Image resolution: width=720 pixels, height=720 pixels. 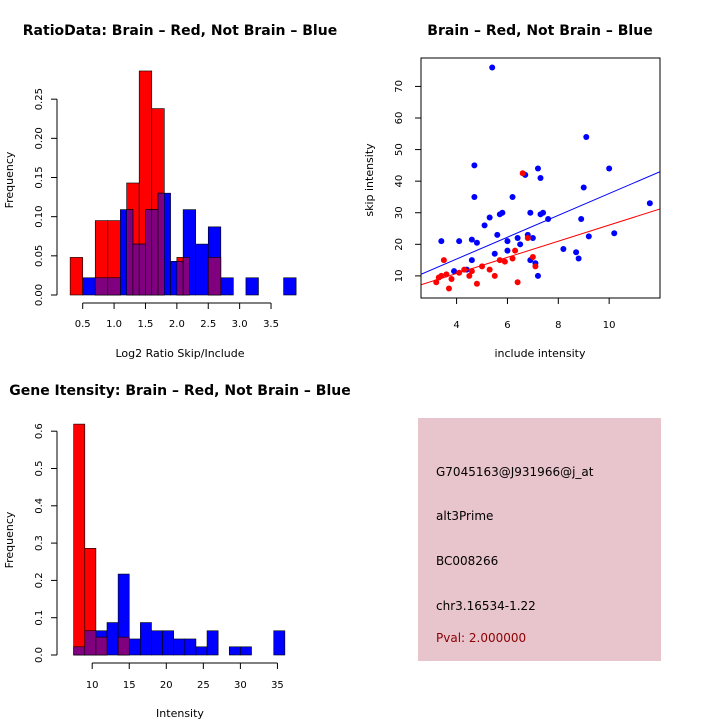 I want to click on x-tick-label: 3.0, so click(x=240, y=324).